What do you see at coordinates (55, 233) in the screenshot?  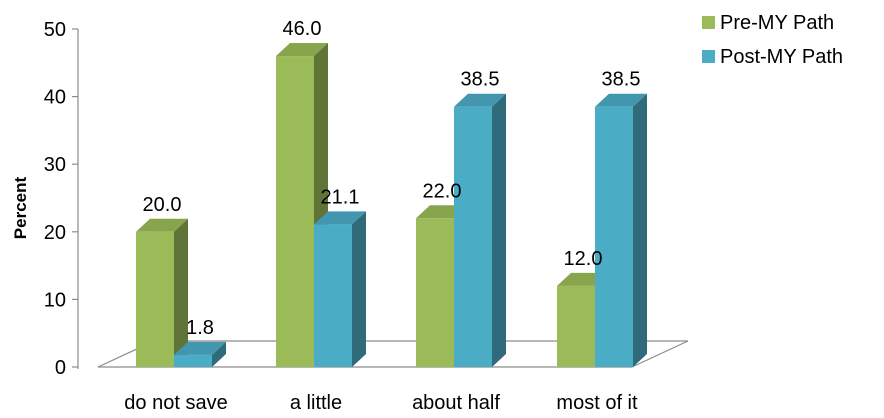 I see `y-tick-label: 20` at bounding box center [55, 233].